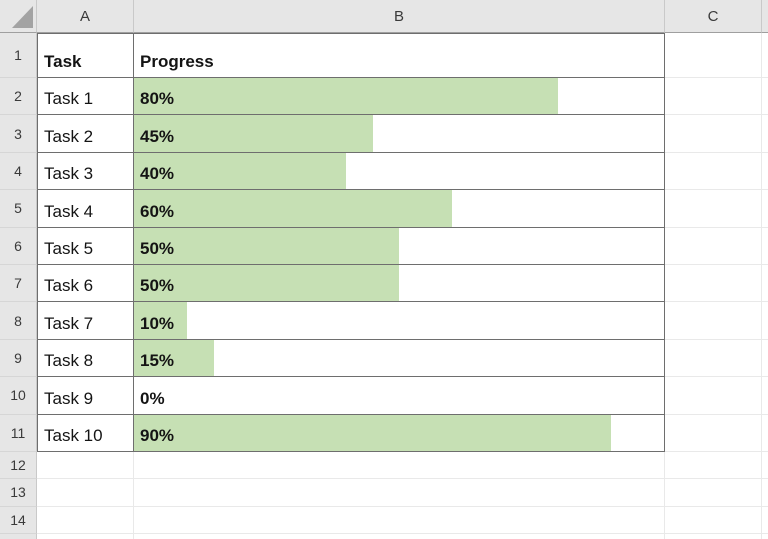  I want to click on cell-c1, so click(713, 55).